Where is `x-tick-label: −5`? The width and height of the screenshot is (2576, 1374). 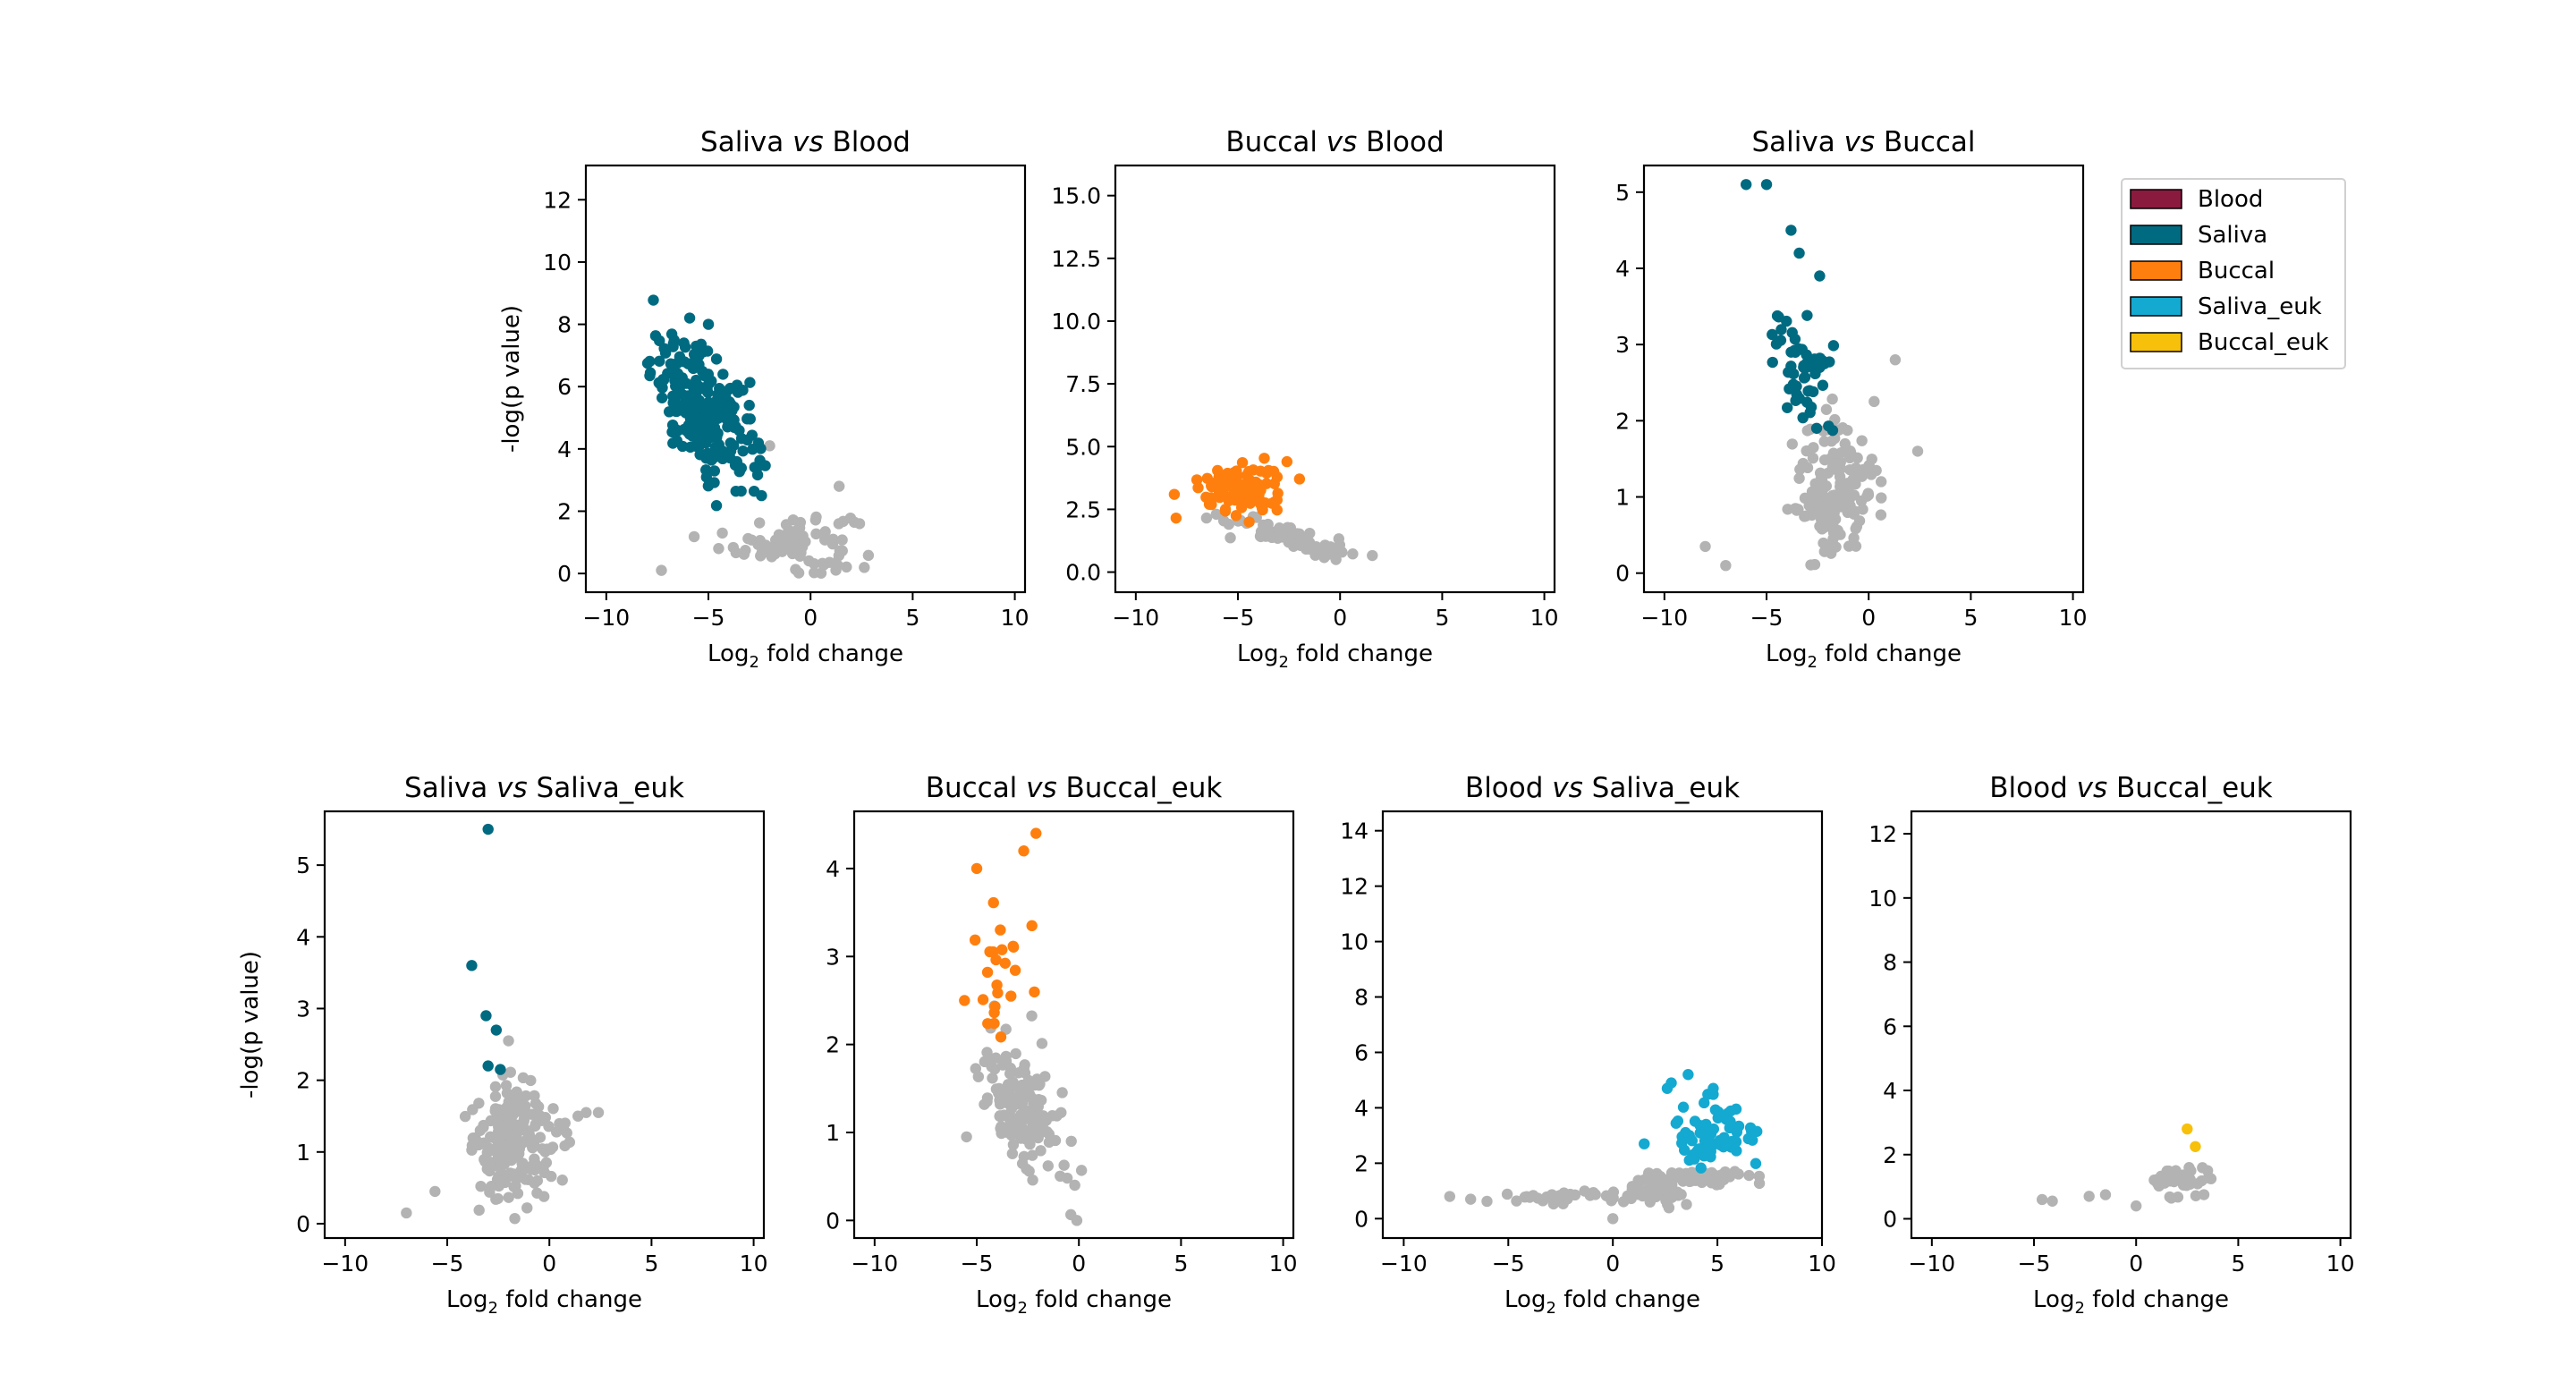 x-tick-label: −5 is located at coordinates (1767, 618).